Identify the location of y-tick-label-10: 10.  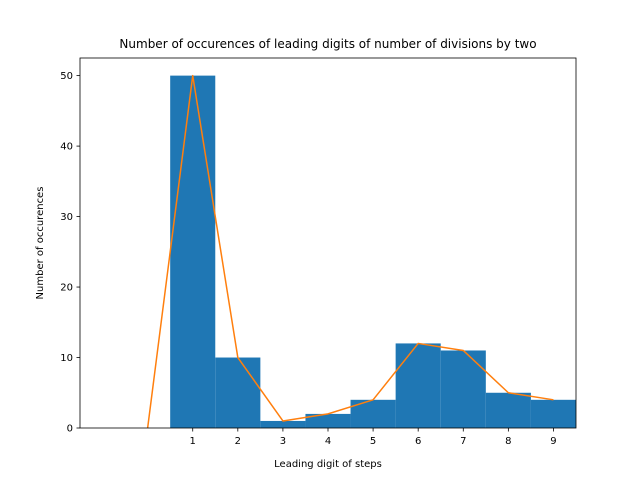
(66, 358).